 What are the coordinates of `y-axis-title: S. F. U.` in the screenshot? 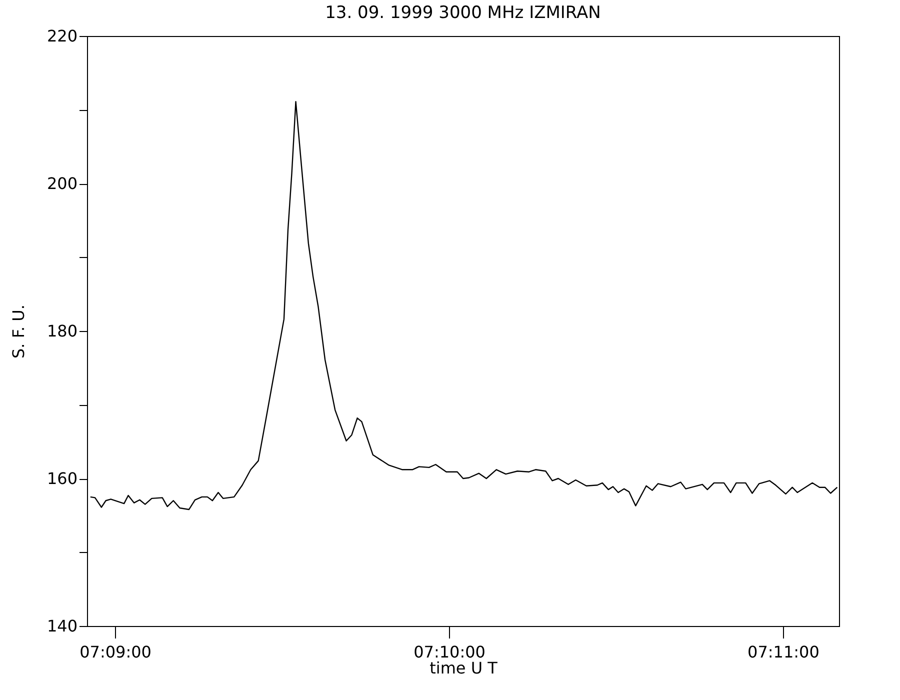 It's located at (18, 331).